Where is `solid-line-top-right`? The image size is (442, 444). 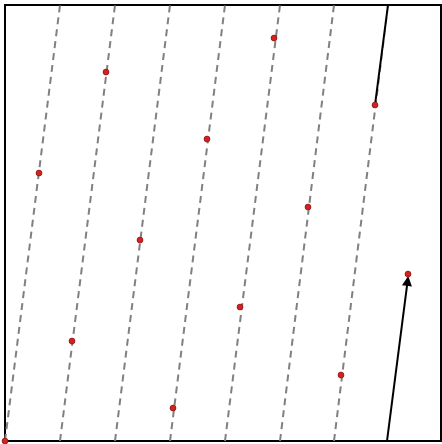
solid-line-top-right is located at coordinates (381, 55).